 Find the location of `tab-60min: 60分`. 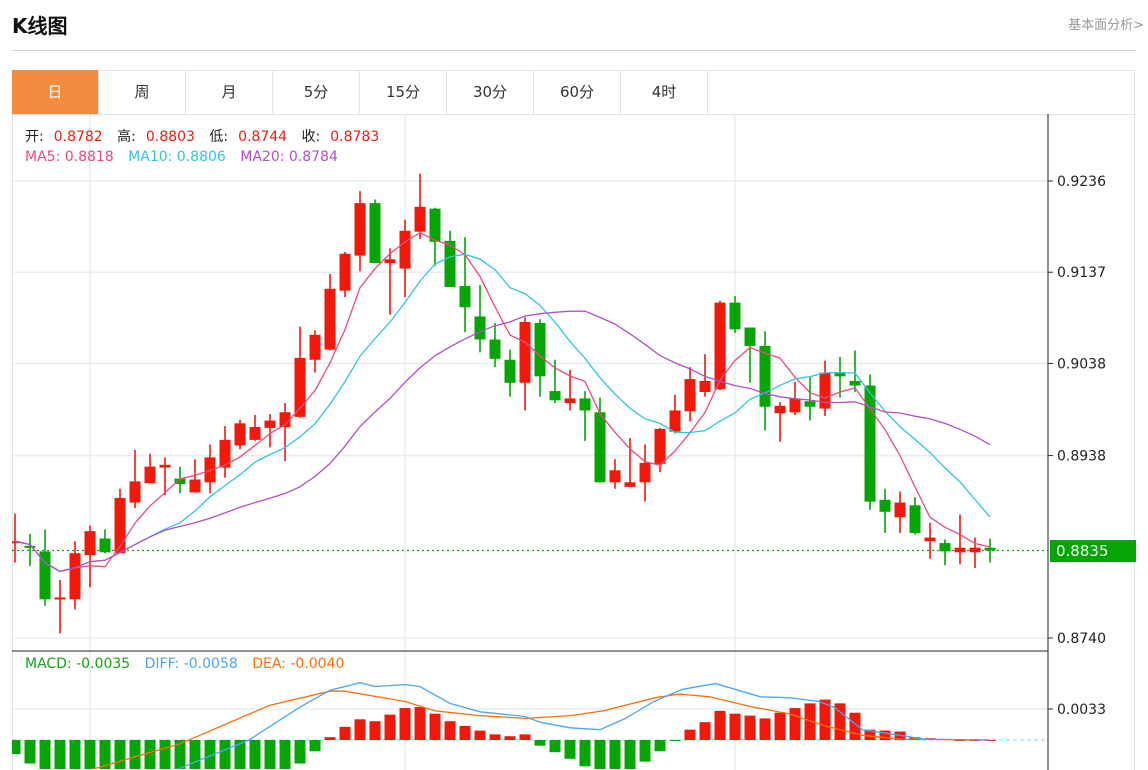

tab-60min: 60分 is located at coordinates (577, 92).